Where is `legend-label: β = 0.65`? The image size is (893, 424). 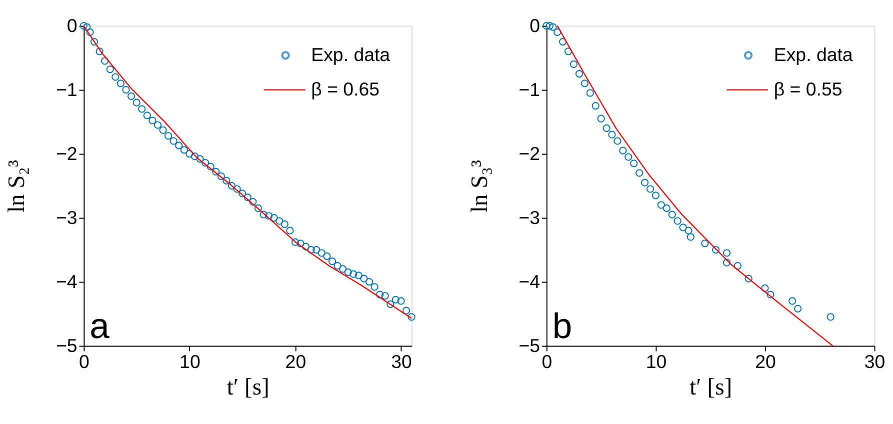
legend-label: β = 0.65 is located at coordinates (345, 89).